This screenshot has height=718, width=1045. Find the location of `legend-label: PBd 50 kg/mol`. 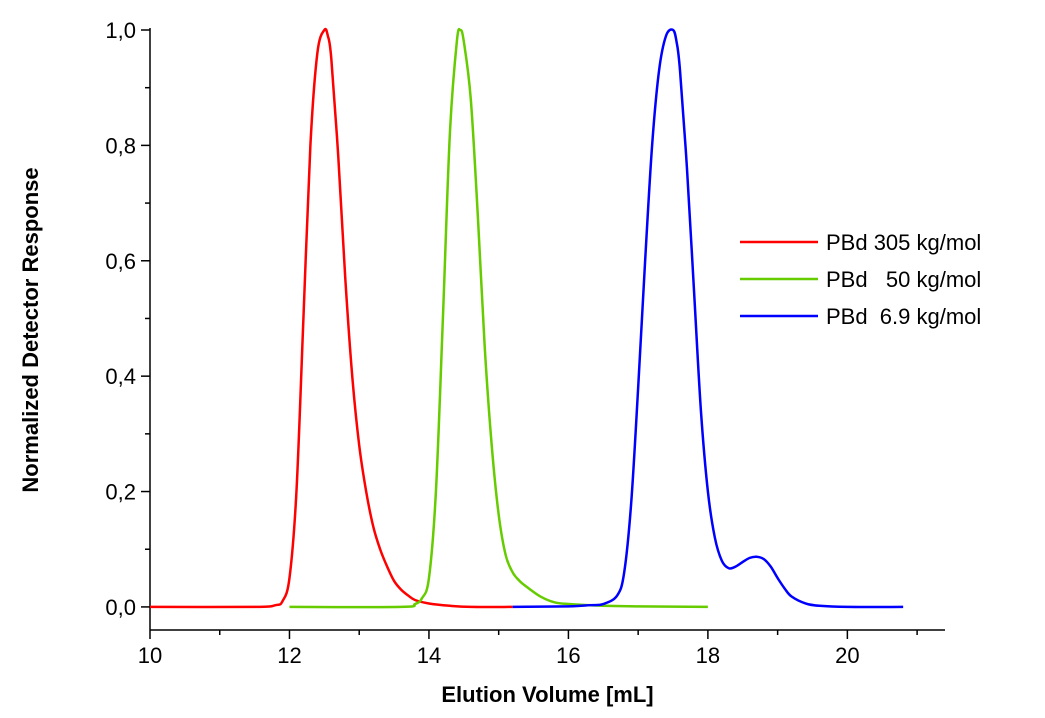

legend-label: PBd 50 kg/mol is located at coordinates (903, 279).